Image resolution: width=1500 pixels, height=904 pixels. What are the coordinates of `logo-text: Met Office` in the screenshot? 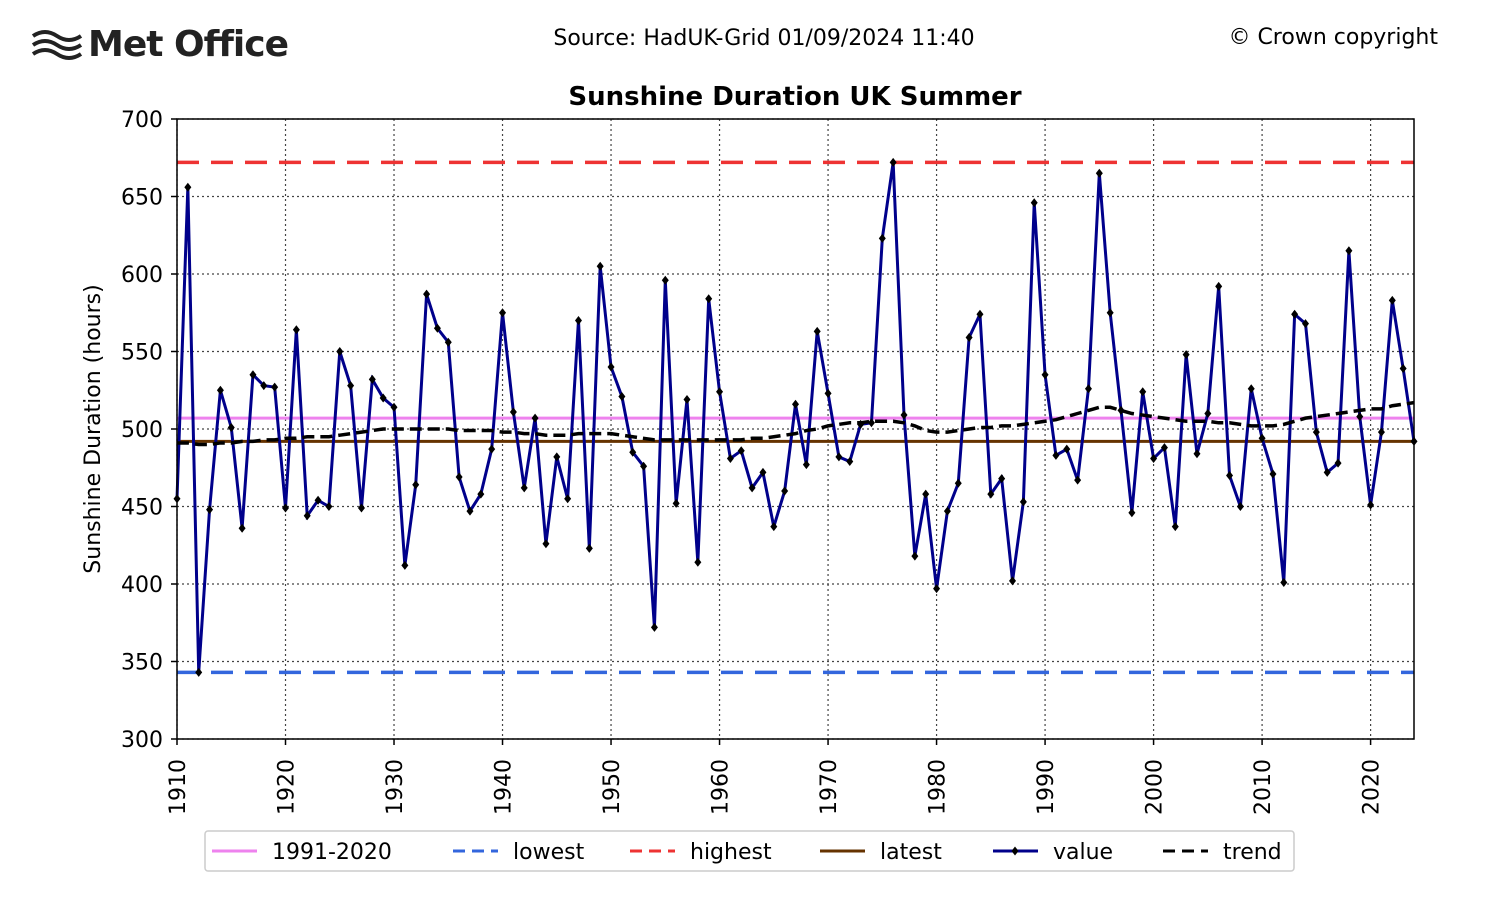 It's located at (188, 44).